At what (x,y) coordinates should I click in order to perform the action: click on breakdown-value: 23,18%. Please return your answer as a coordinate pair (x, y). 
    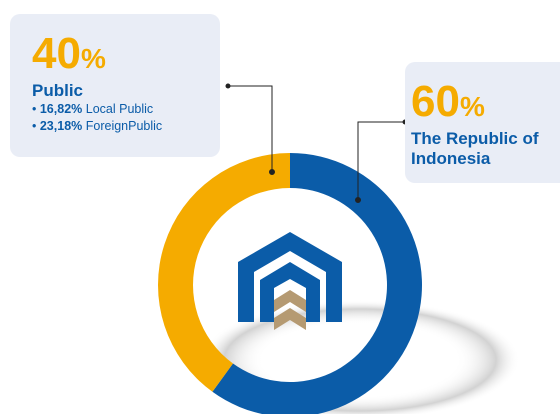
    Looking at the image, I should click on (61, 126).